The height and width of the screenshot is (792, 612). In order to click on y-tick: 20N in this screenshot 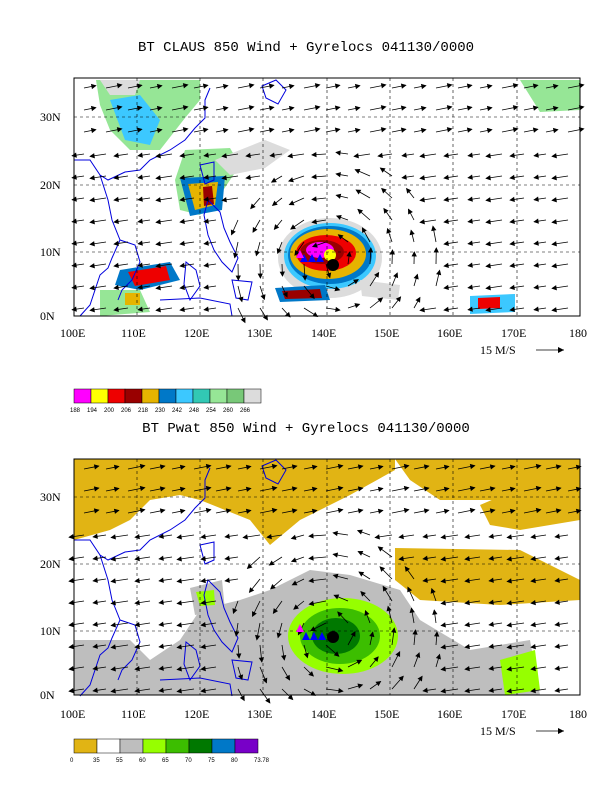, I will do `click(50, 564)`.